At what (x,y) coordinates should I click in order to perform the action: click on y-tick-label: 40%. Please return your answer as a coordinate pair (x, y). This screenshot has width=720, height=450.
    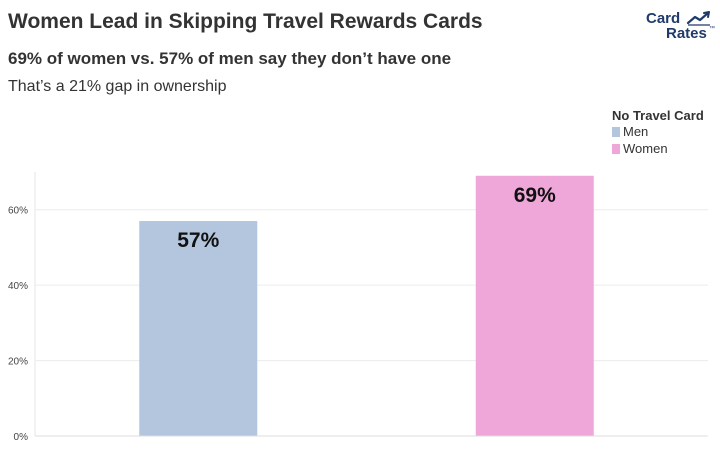
    Looking at the image, I should click on (18, 286).